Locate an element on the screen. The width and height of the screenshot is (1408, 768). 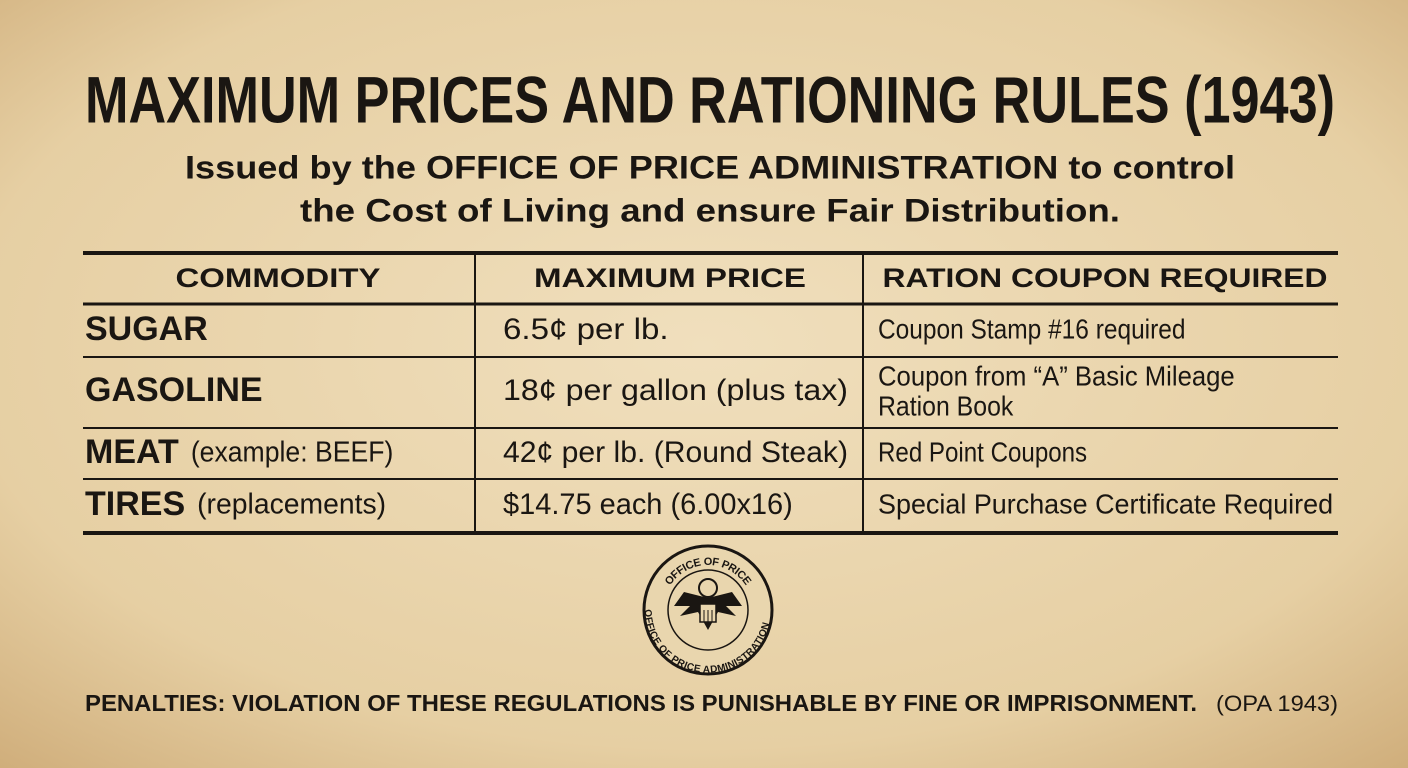
source-text: (OPA 1943) is located at coordinates (1277, 703).